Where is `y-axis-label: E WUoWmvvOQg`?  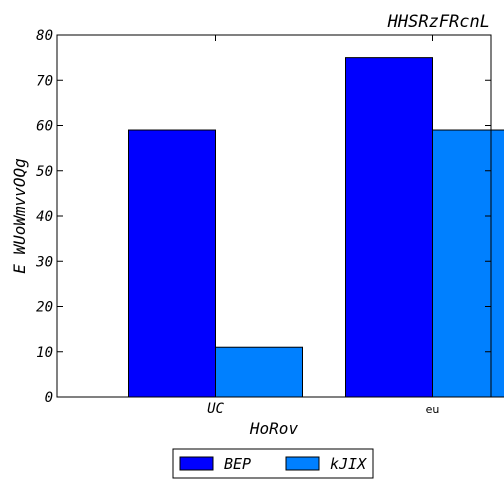 y-axis-label: E WUoWmvvOQg is located at coordinates (19, 216).